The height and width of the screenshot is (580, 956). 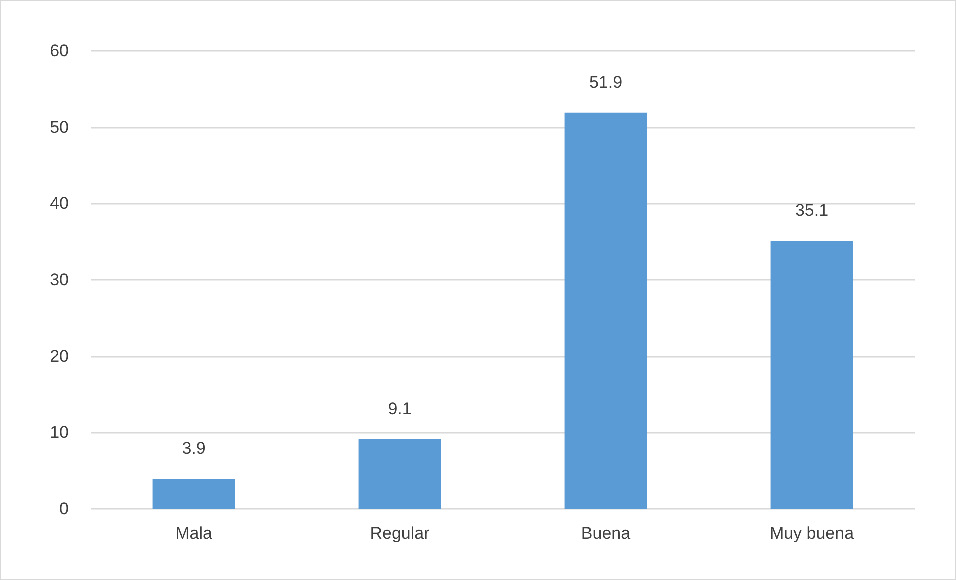 What do you see at coordinates (59, 280) in the screenshot?
I see `y-tick-label: 30` at bounding box center [59, 280].